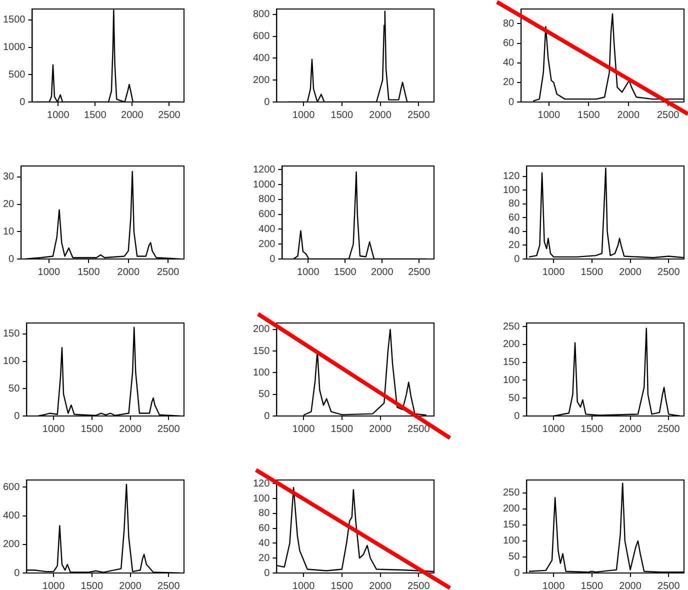 Image resolution: width=688 pixels, height=590 pixels. What do you see at coordinates (9, 177) in the screenshot?
I see `y-tick-label: 30` at bounding box center [9, 177].